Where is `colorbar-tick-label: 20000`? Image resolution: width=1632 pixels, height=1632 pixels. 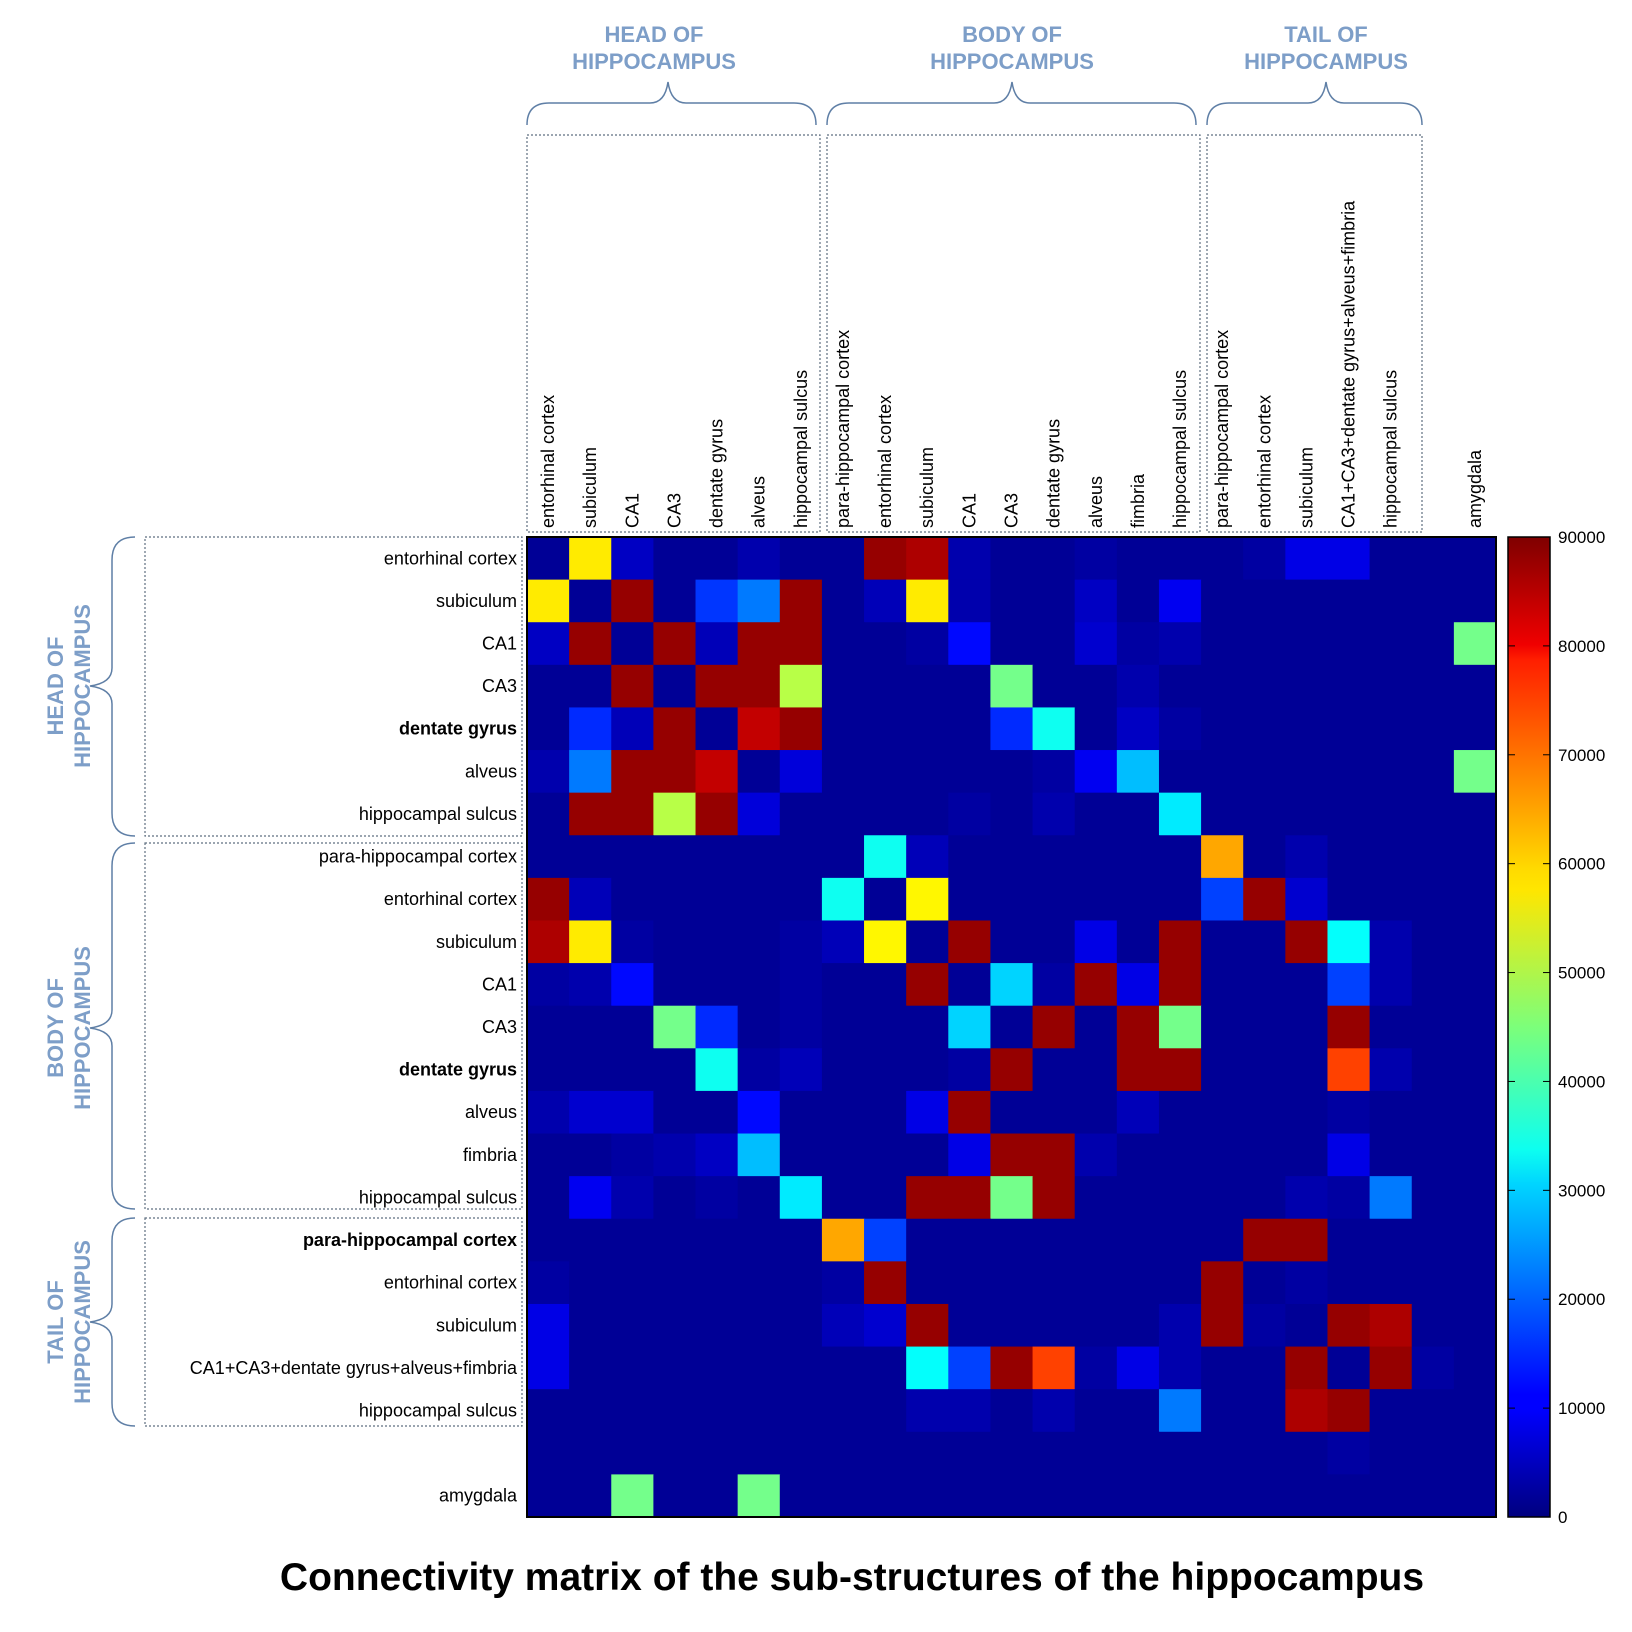 colorbar-tick-label: 20000 is located at coordinates (1581, 1299).